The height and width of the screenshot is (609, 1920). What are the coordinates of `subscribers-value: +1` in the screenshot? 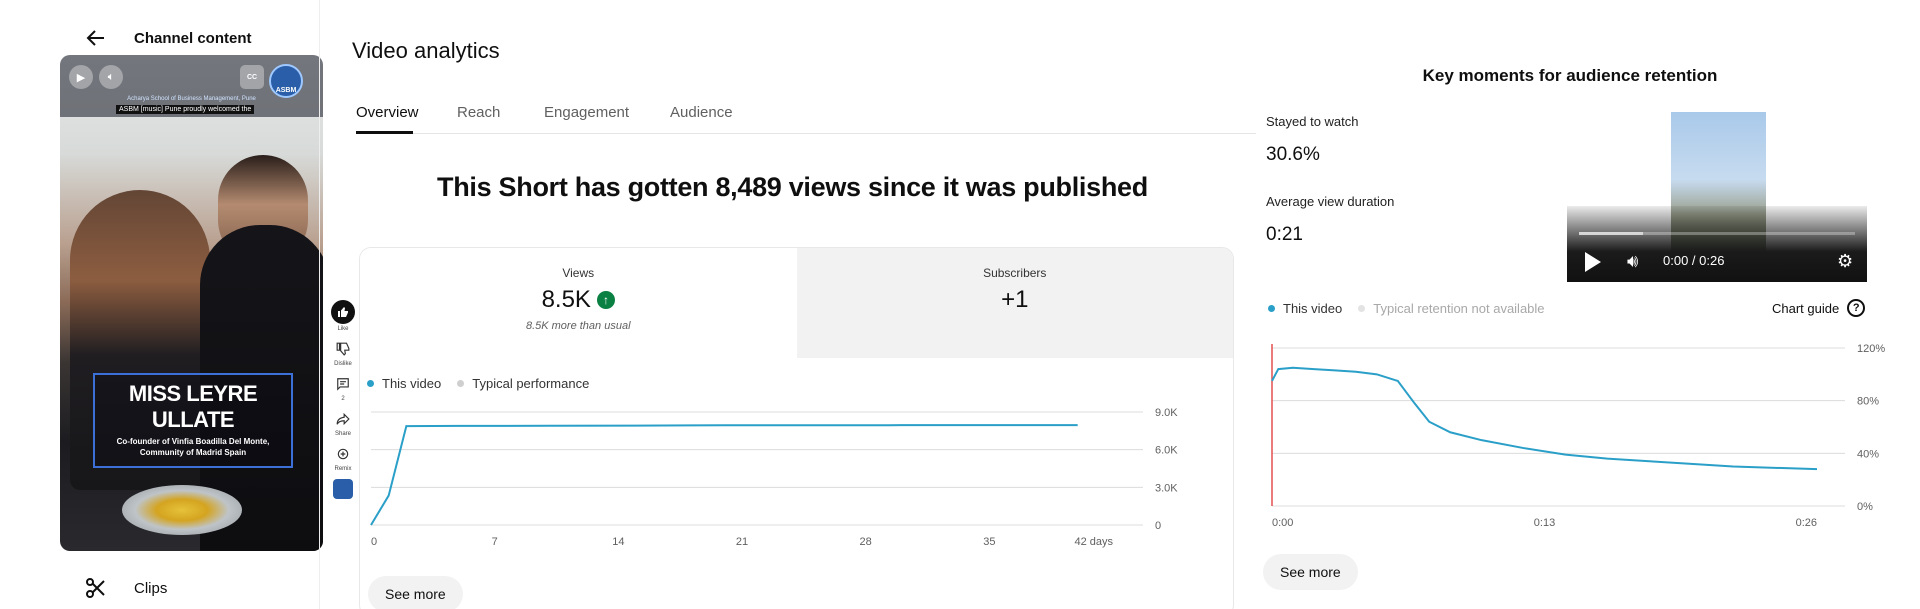 It's located at (1015, 299).